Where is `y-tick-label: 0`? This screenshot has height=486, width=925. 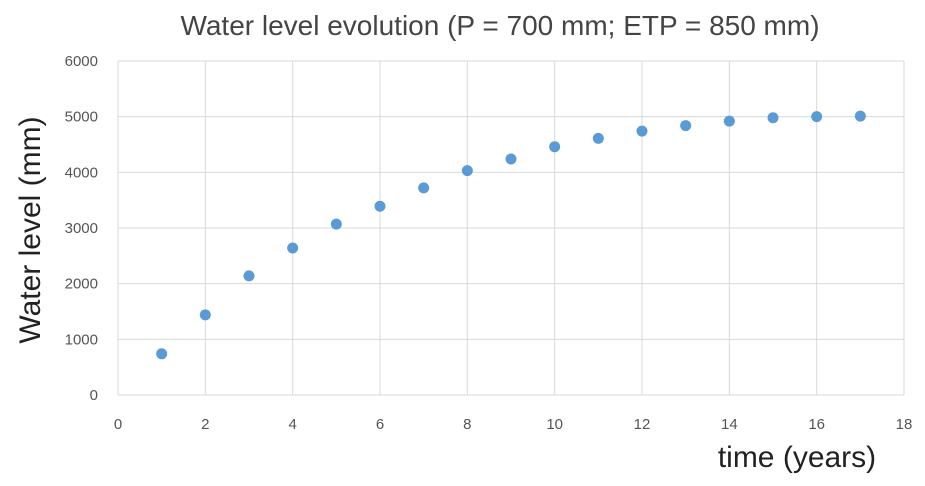
y-tick-label: 0 is located at coordinates (94, 395).